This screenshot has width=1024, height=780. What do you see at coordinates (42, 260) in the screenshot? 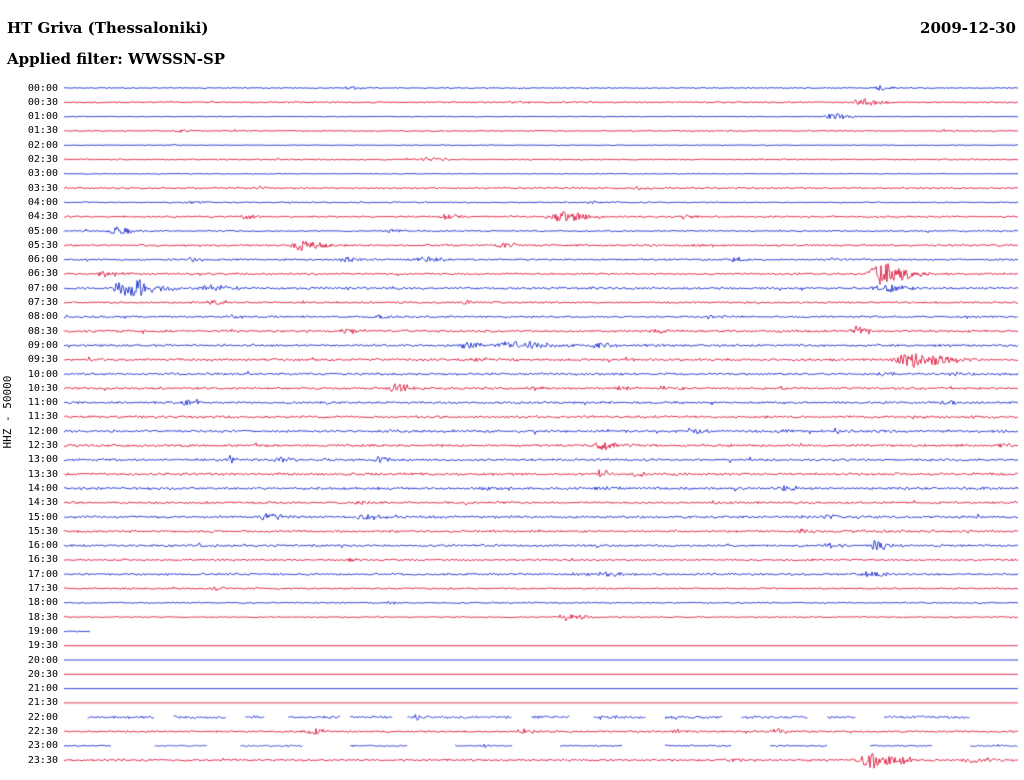
I see `row-time-label: 06:00` at bounding box center [42, 260].